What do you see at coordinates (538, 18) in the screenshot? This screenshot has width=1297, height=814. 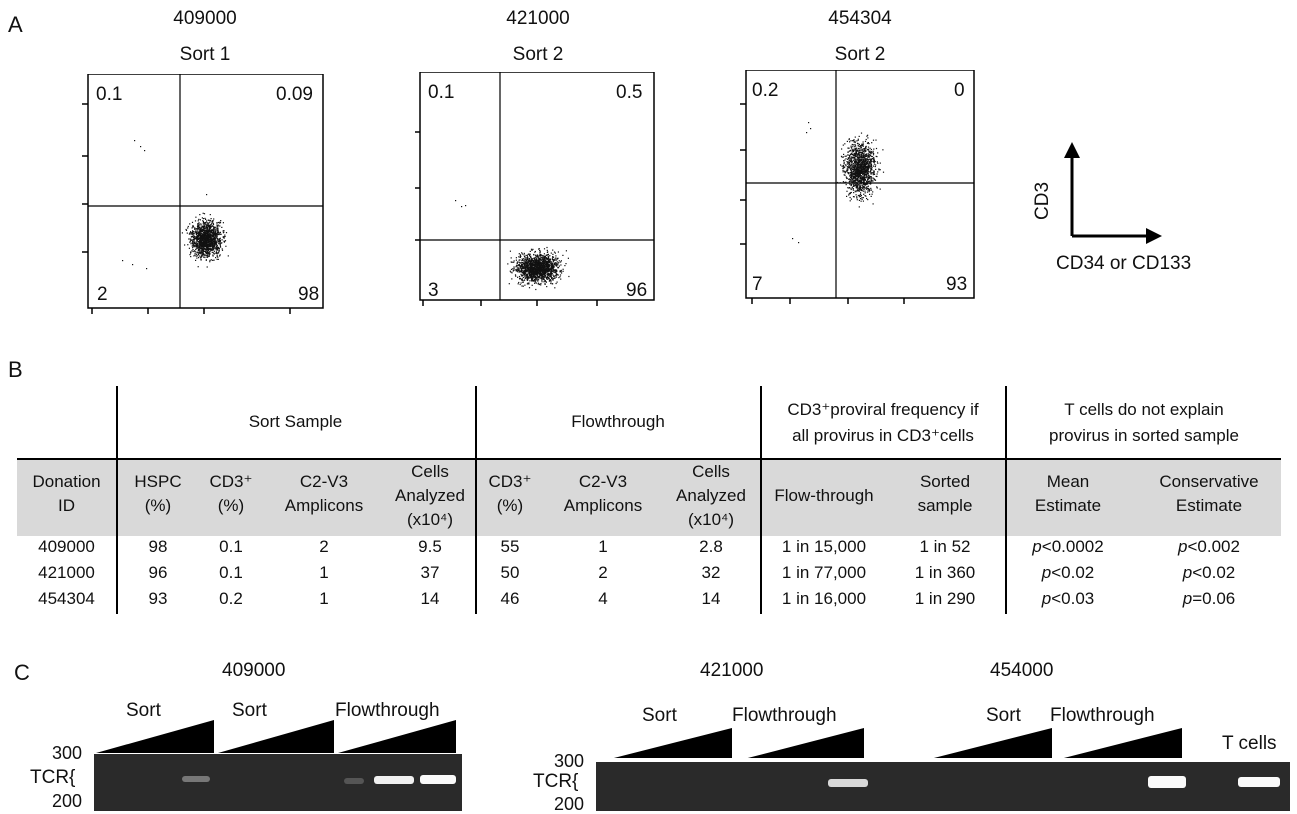 I see `plot2-donor: 421000` at bounding box center [538, 18].